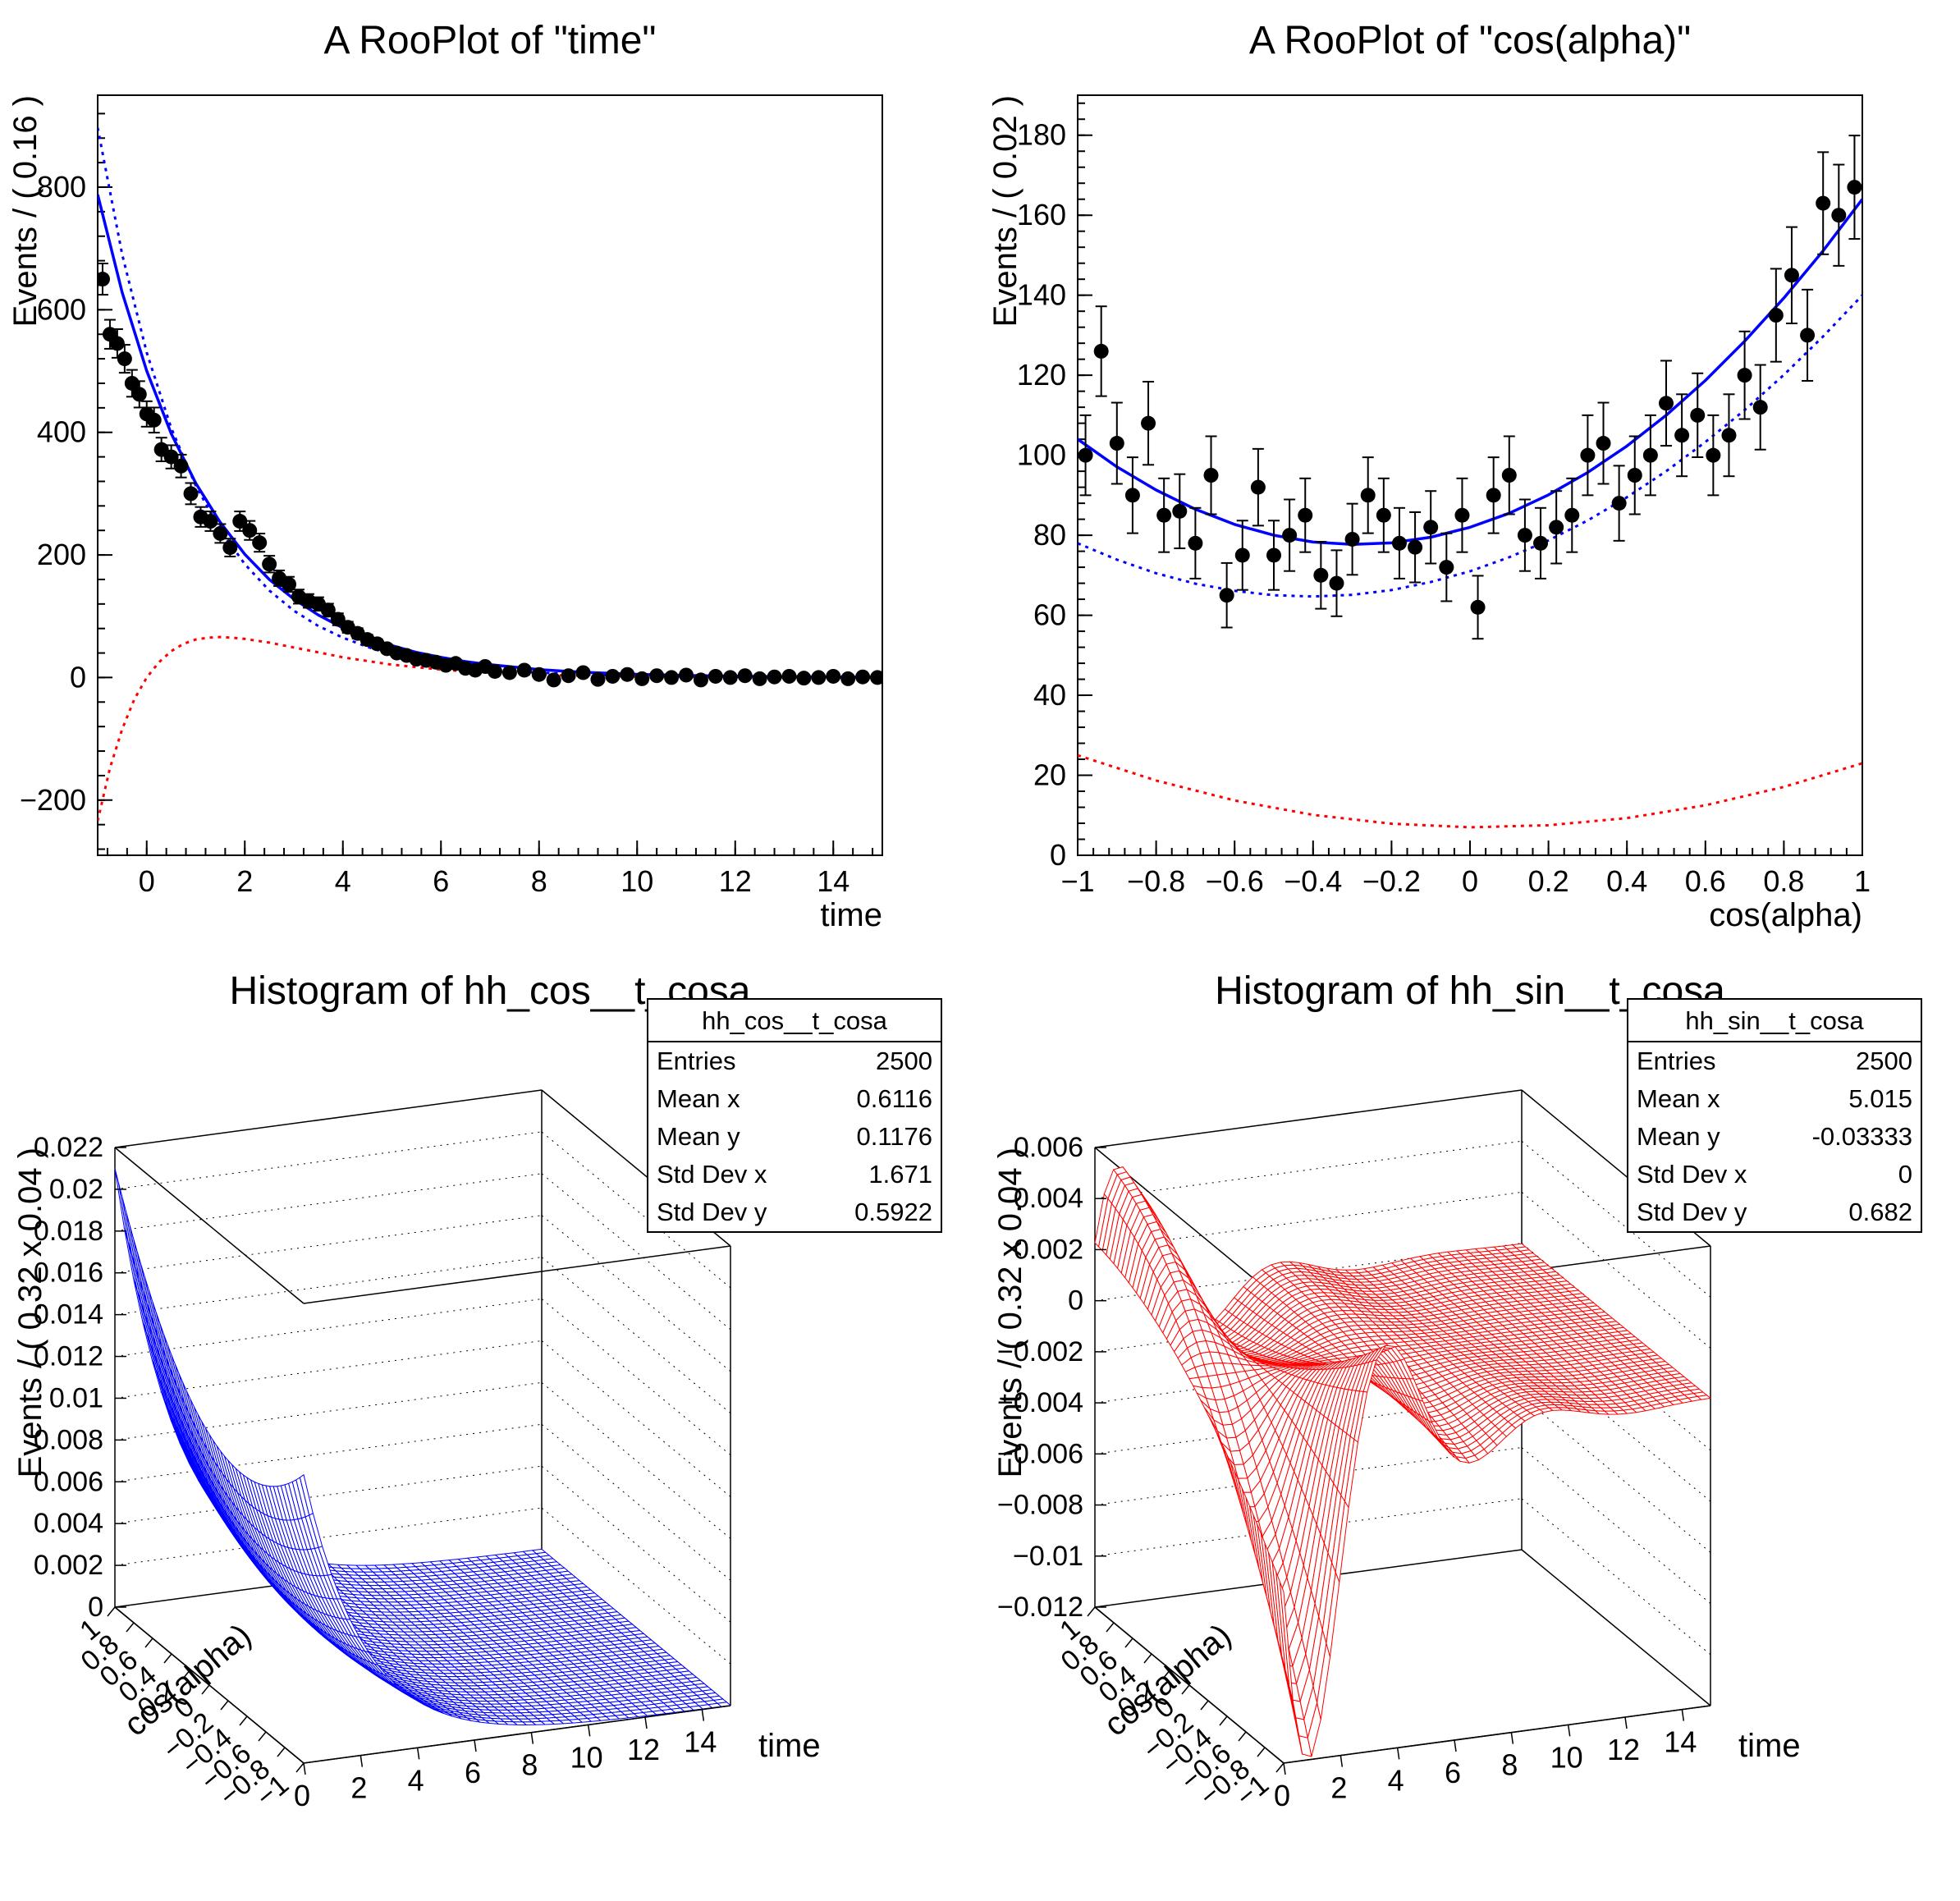 This screenshot has height=1901, width=1960. I want to click on x-tick-label: 12, so click(735, 881).